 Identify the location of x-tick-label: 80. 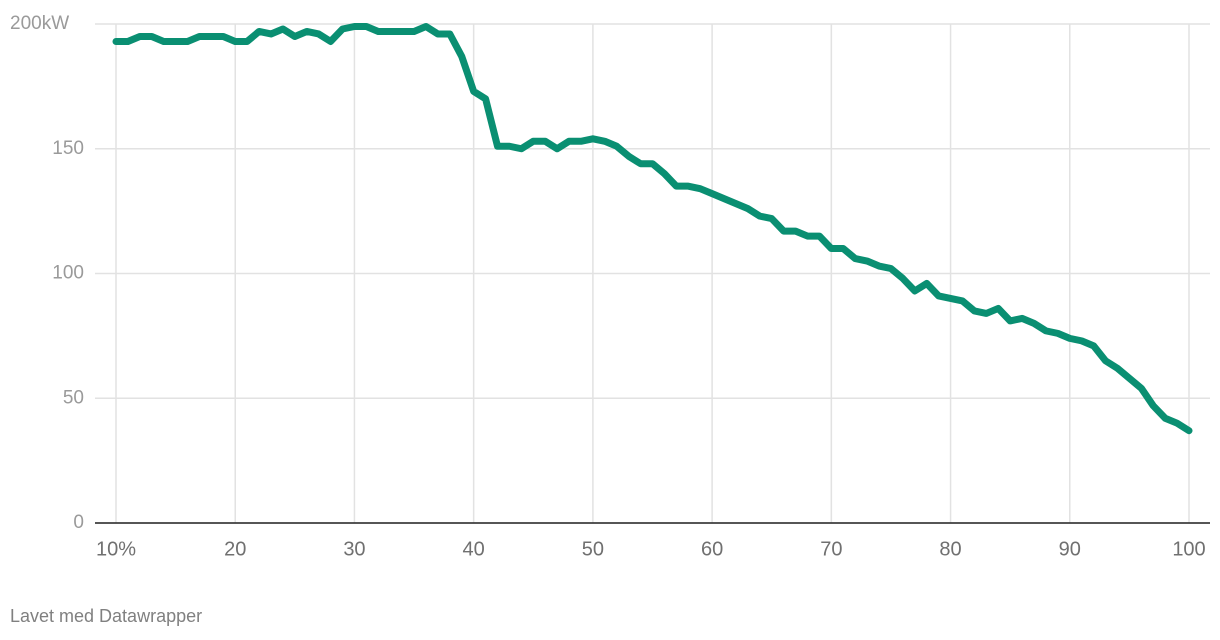
(950, 549).